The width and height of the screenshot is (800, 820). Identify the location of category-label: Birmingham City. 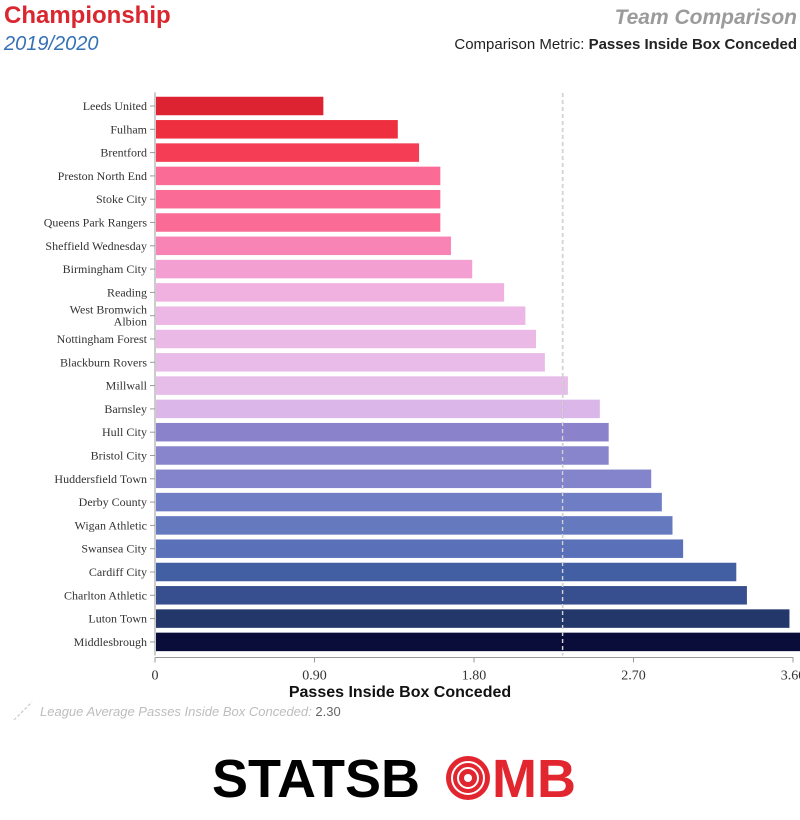
(105, 269).